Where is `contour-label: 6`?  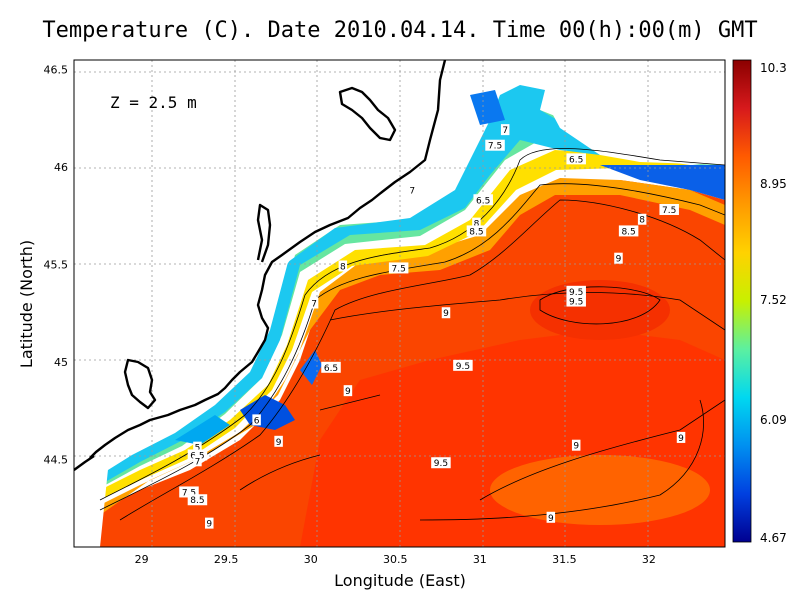
contour-label: 6 is located at coordinates (256, 420).